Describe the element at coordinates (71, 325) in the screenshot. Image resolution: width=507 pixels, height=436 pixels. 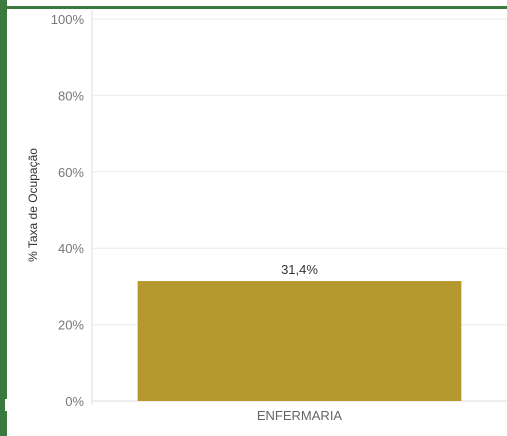
I see `y-tick-label: 20%` at that location.